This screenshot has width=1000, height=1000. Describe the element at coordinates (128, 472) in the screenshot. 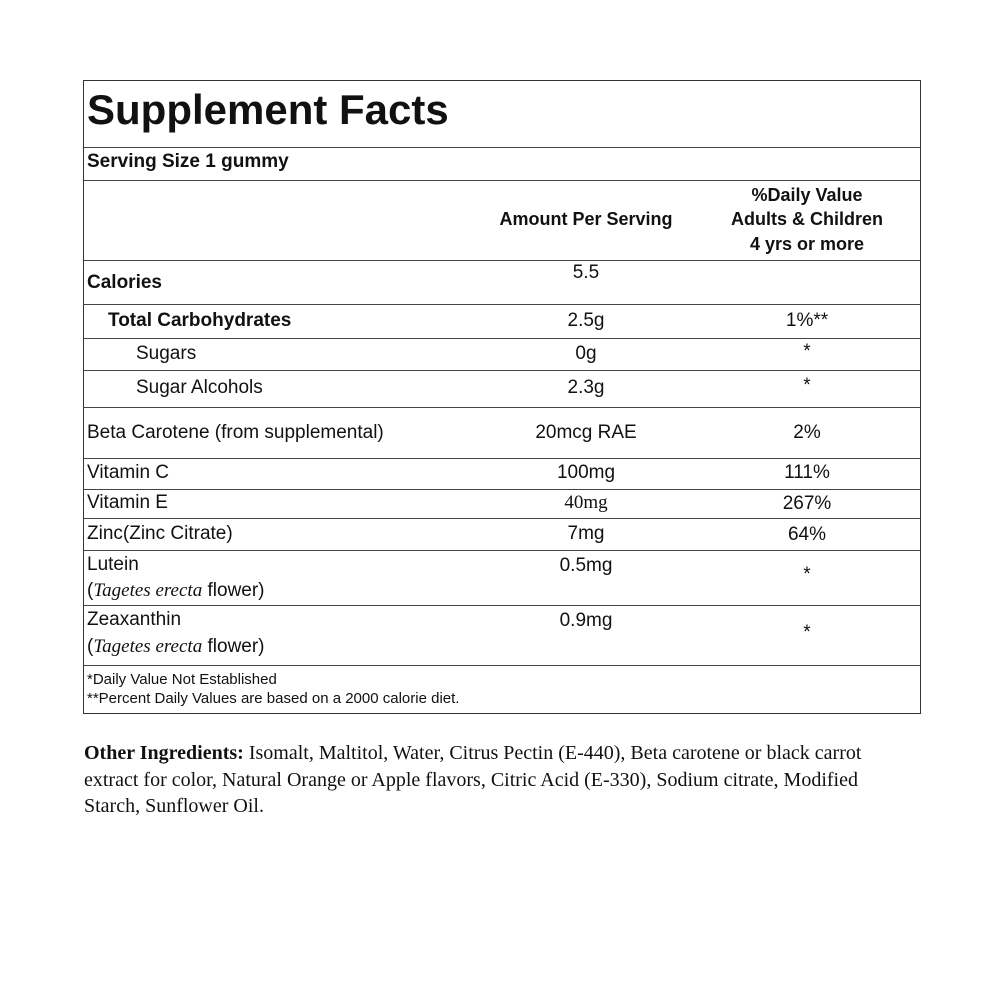

I see `nutrient-name: Vitamin C` at that location.